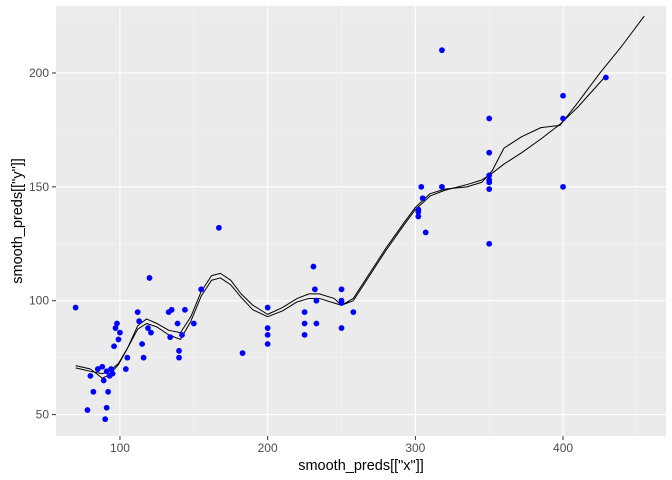 The width and height of the screenshot is (672, 480). Describe the element at coordinates (361, 466) in the screenshot. I see `x-axis-title: smooth_preds[["x"]]` at that location.